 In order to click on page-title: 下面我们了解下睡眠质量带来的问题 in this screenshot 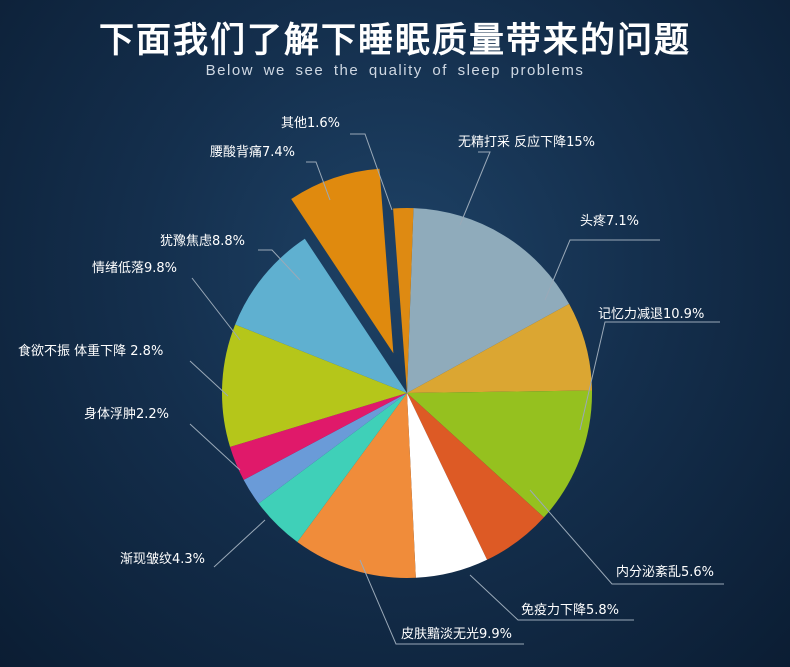, I will do `click(394, 41)`.